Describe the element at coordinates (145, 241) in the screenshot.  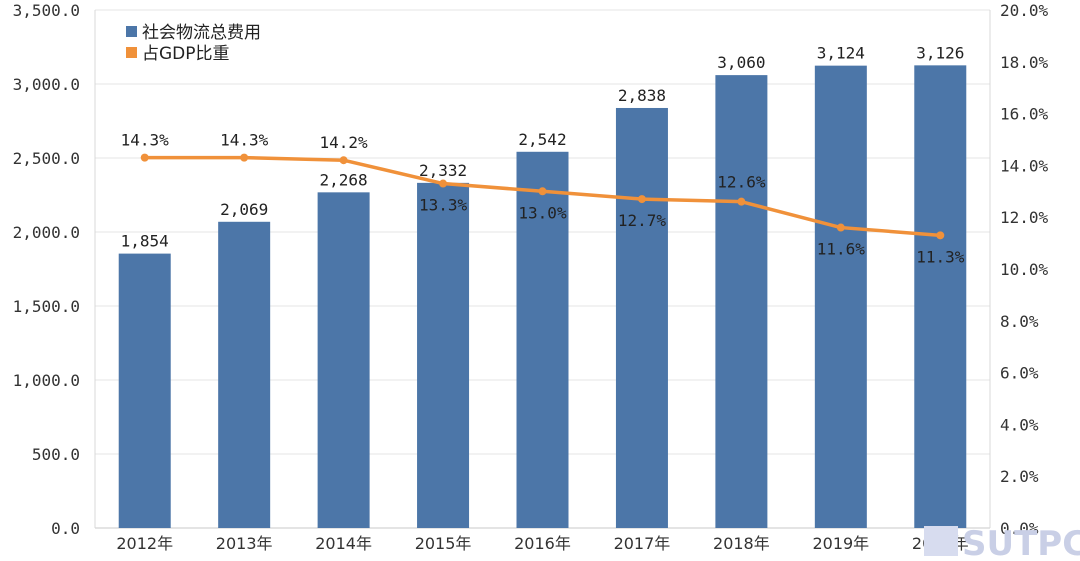
I see `bar-data-label: 1,854` at that location.